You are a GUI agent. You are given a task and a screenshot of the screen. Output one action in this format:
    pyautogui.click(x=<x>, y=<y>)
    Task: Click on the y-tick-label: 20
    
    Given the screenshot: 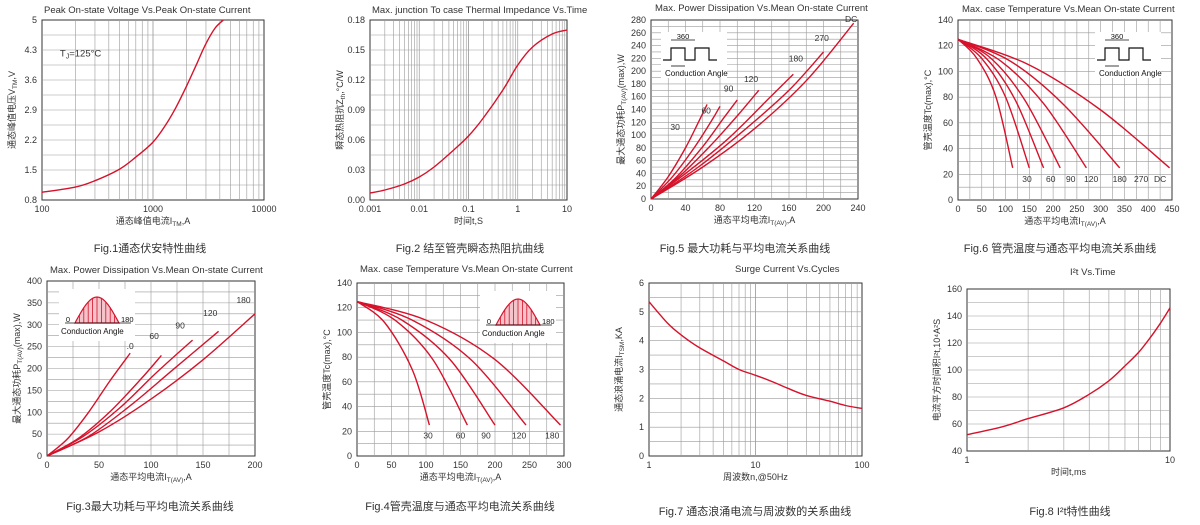 What is the action you would take?
    pyautogui.click(x=641, y=186)
    